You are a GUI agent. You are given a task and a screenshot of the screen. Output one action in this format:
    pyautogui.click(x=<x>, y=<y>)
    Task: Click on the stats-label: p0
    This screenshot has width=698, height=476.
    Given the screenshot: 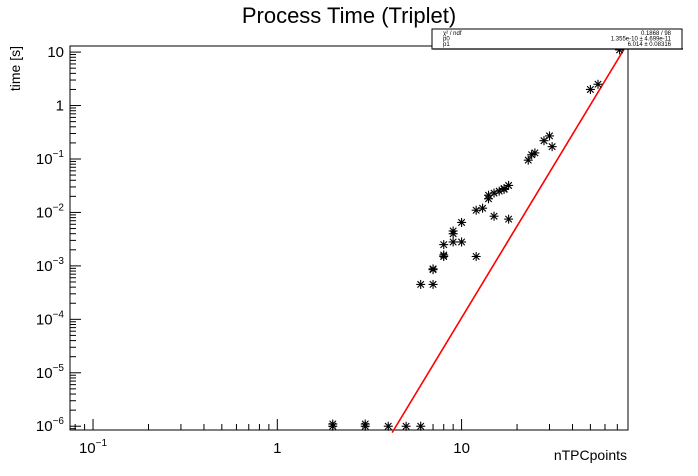 What is the action you would take?
    pyautogui.click(x=446, y=40)
    